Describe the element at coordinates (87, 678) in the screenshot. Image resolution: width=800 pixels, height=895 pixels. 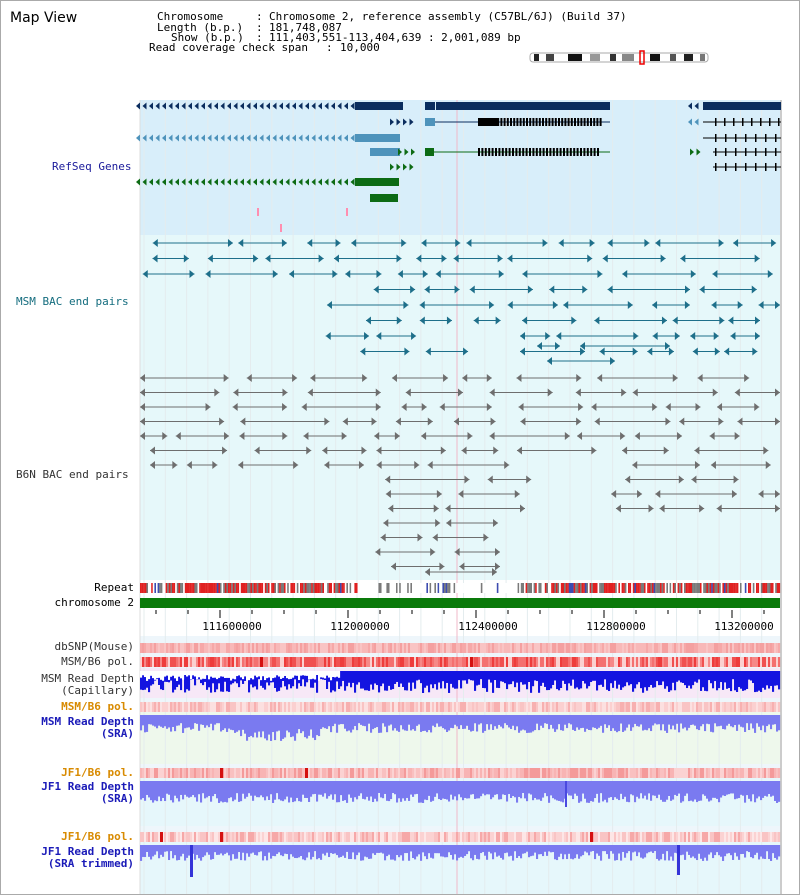
I see `track-label-msm-depth-capillary: MSM Read Depth` at that location.